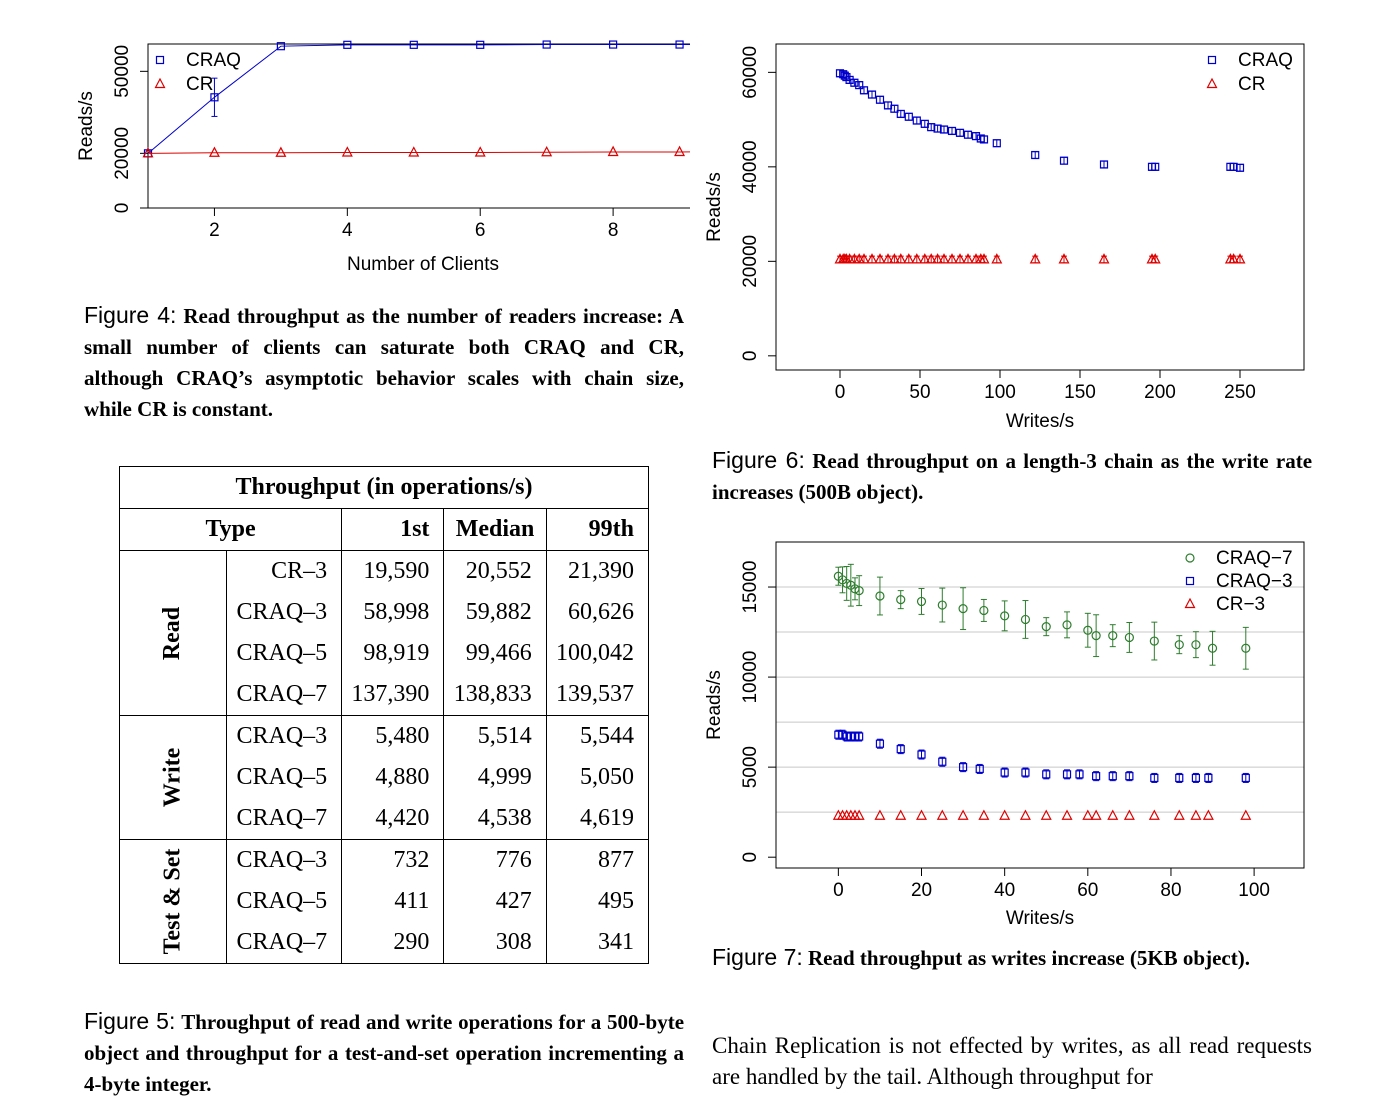 Image resolution: width=1388 pixels, height=1100 pixels. What do you see at coordinates (597, 571) in the screenshot?
I see `cell-99th: 21,390` at bounding box center [597, 571].